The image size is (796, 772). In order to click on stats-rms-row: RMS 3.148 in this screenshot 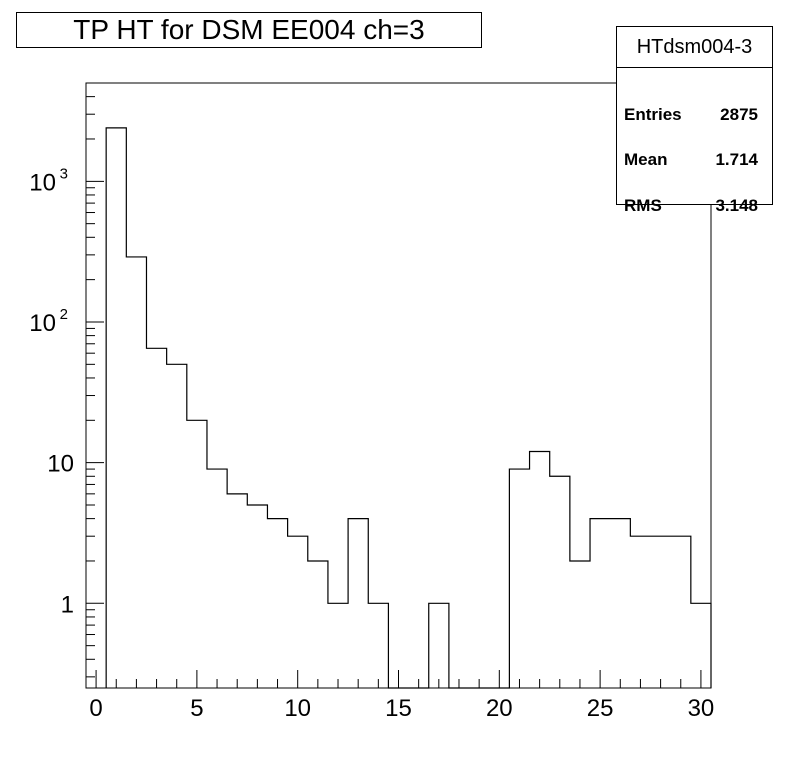, I will do `click(694, 208)`.